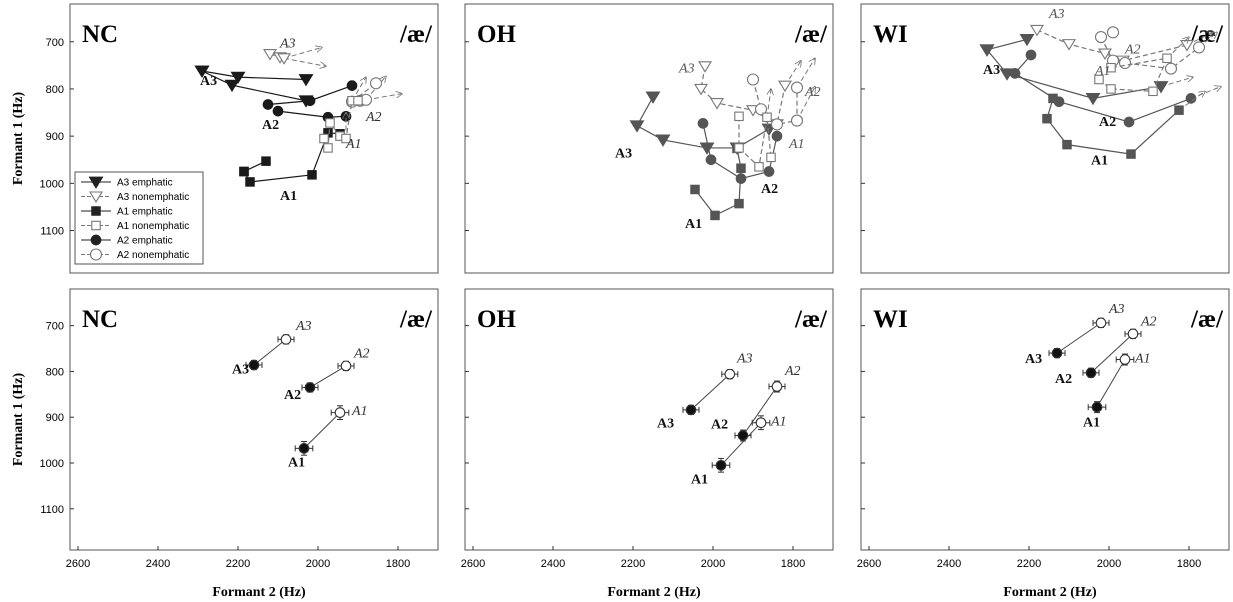  What do you see at coordinates (713, 564) in the screenshot?
I see `x-tick-label: 2000` at bounding box center [713, 564].